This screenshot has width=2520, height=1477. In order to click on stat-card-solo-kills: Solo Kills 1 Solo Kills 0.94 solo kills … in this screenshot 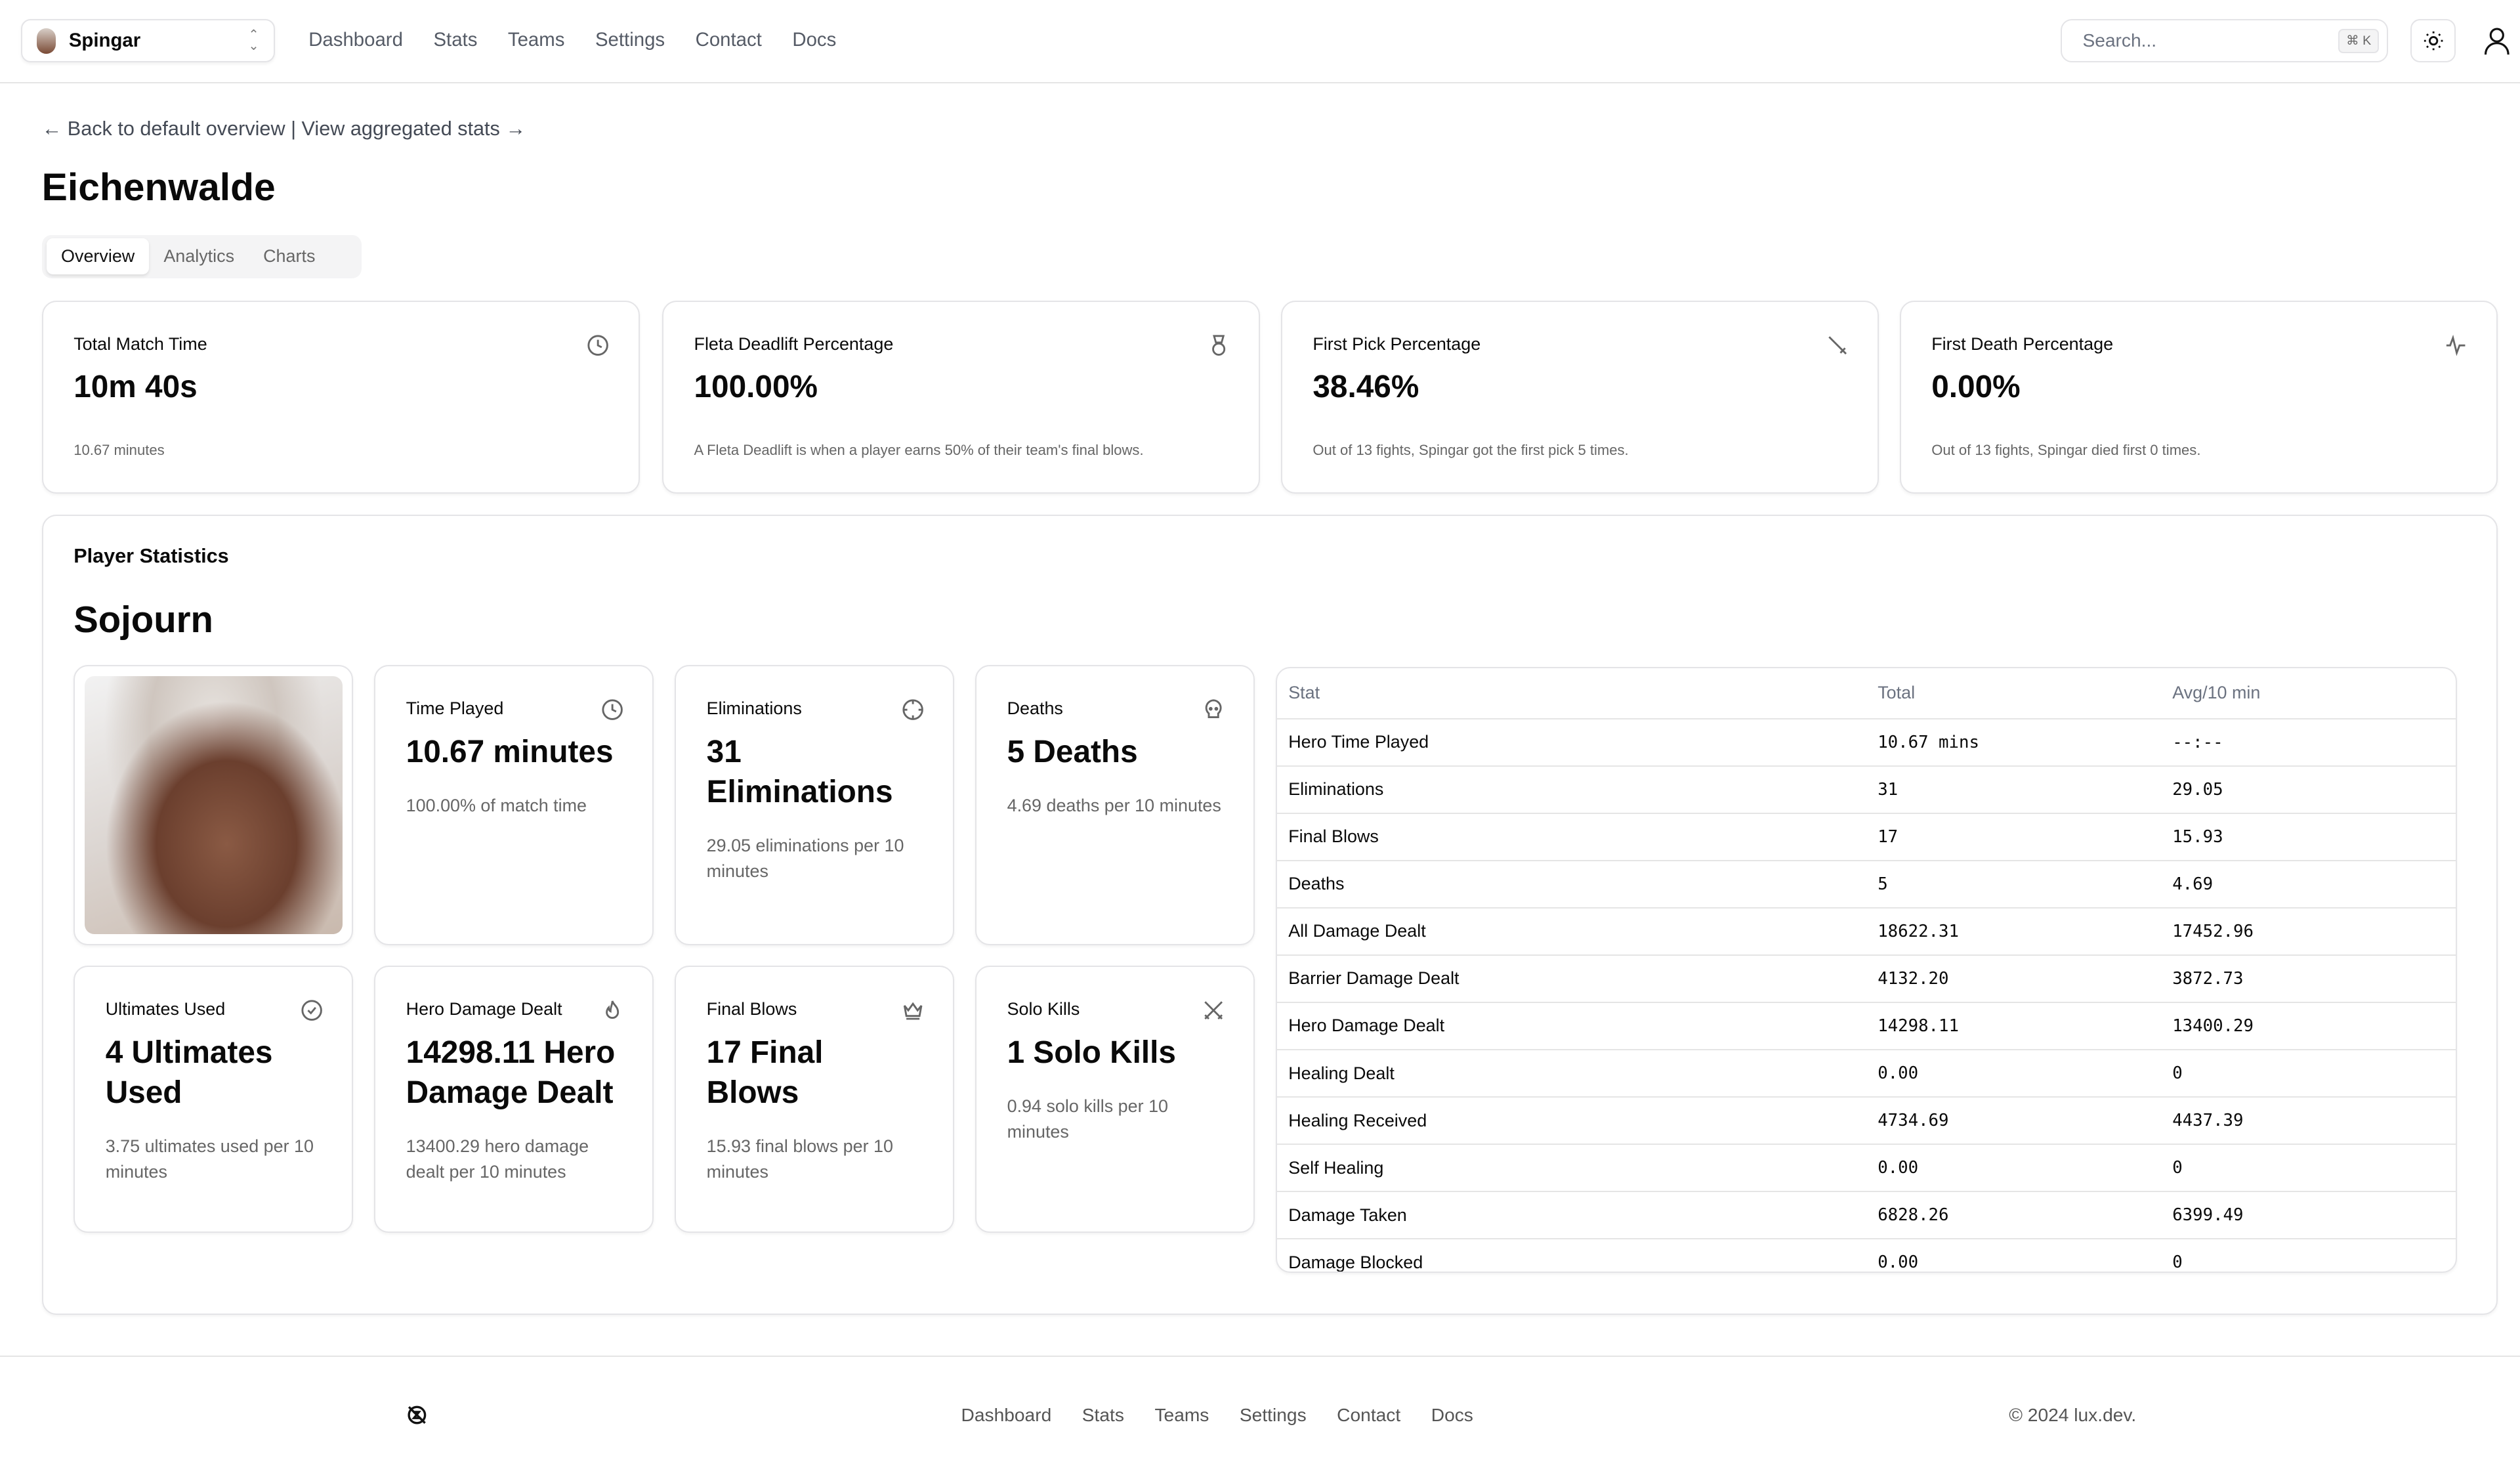, I will do `click(1115, 1099)`.